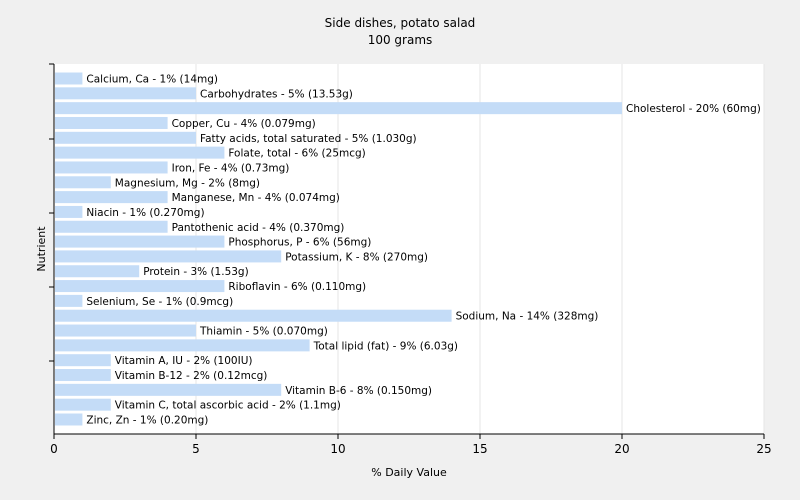 The height and width of the screenshot is (500, 800). Describe the element at coordinates (191, 376) in the screenshot. I see `bar-label: Vitamin B-12 - 2% (0.12mcg)` at that location.